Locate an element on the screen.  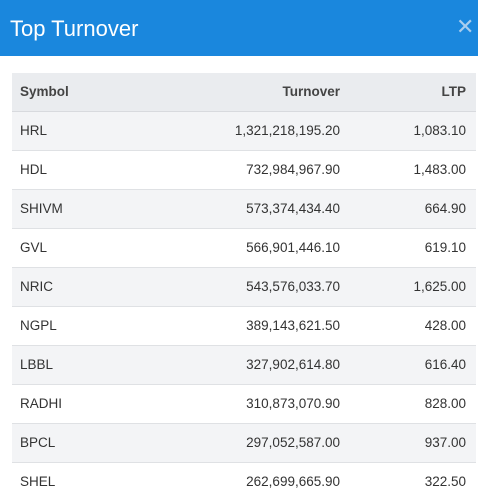
table-row: NRIC 543,576,033.70 1,625.00 is located at coordinates (244, 286).